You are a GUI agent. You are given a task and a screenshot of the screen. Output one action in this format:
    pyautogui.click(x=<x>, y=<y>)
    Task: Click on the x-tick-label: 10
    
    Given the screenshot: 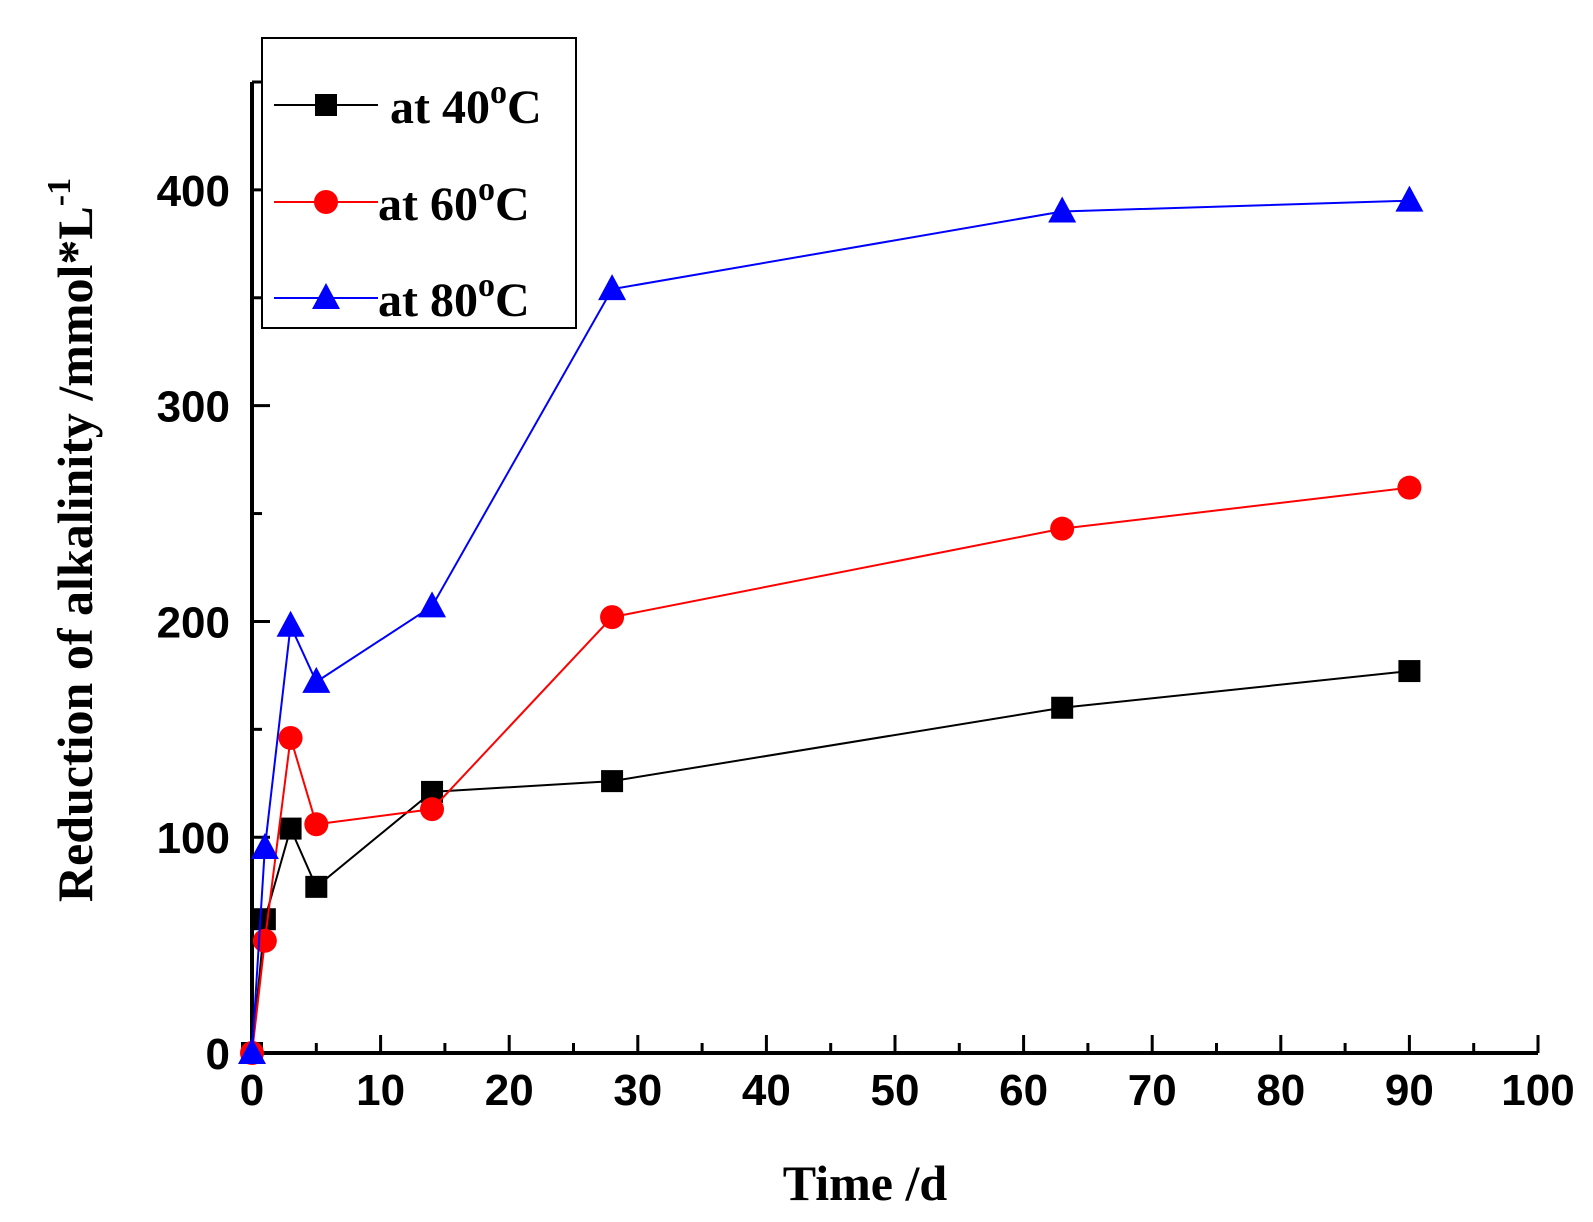 What is the action you would take?
    pyautogui.click(x=380, y=1090)
    